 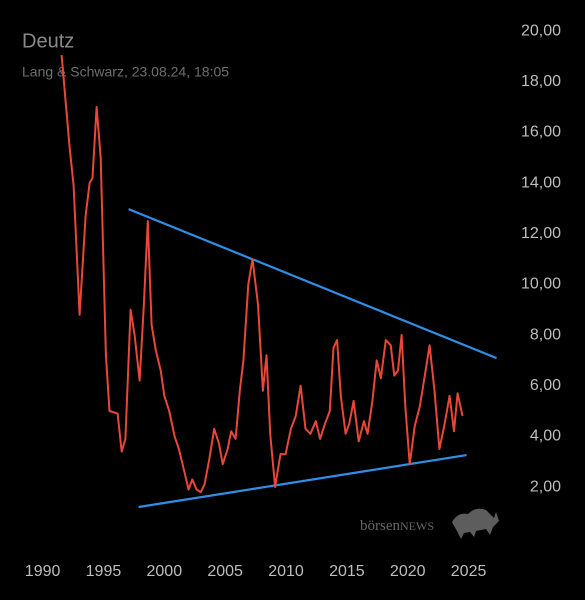 What do you see at coordinates (475, 523) in the screenshot?
I see `watermark-bull` at bounding box center [475, 523].